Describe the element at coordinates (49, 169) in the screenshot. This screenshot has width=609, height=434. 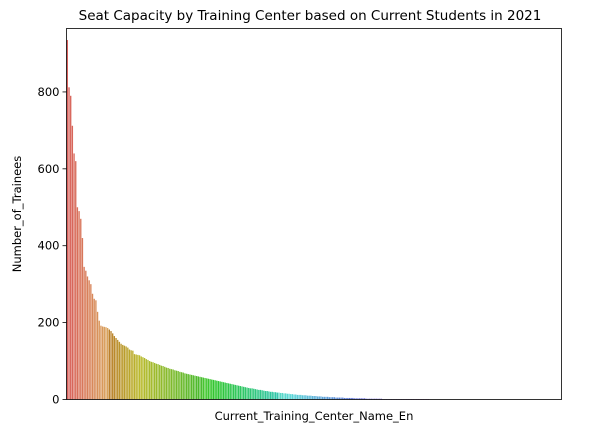
I see `y-tick-label: 600` at that location.